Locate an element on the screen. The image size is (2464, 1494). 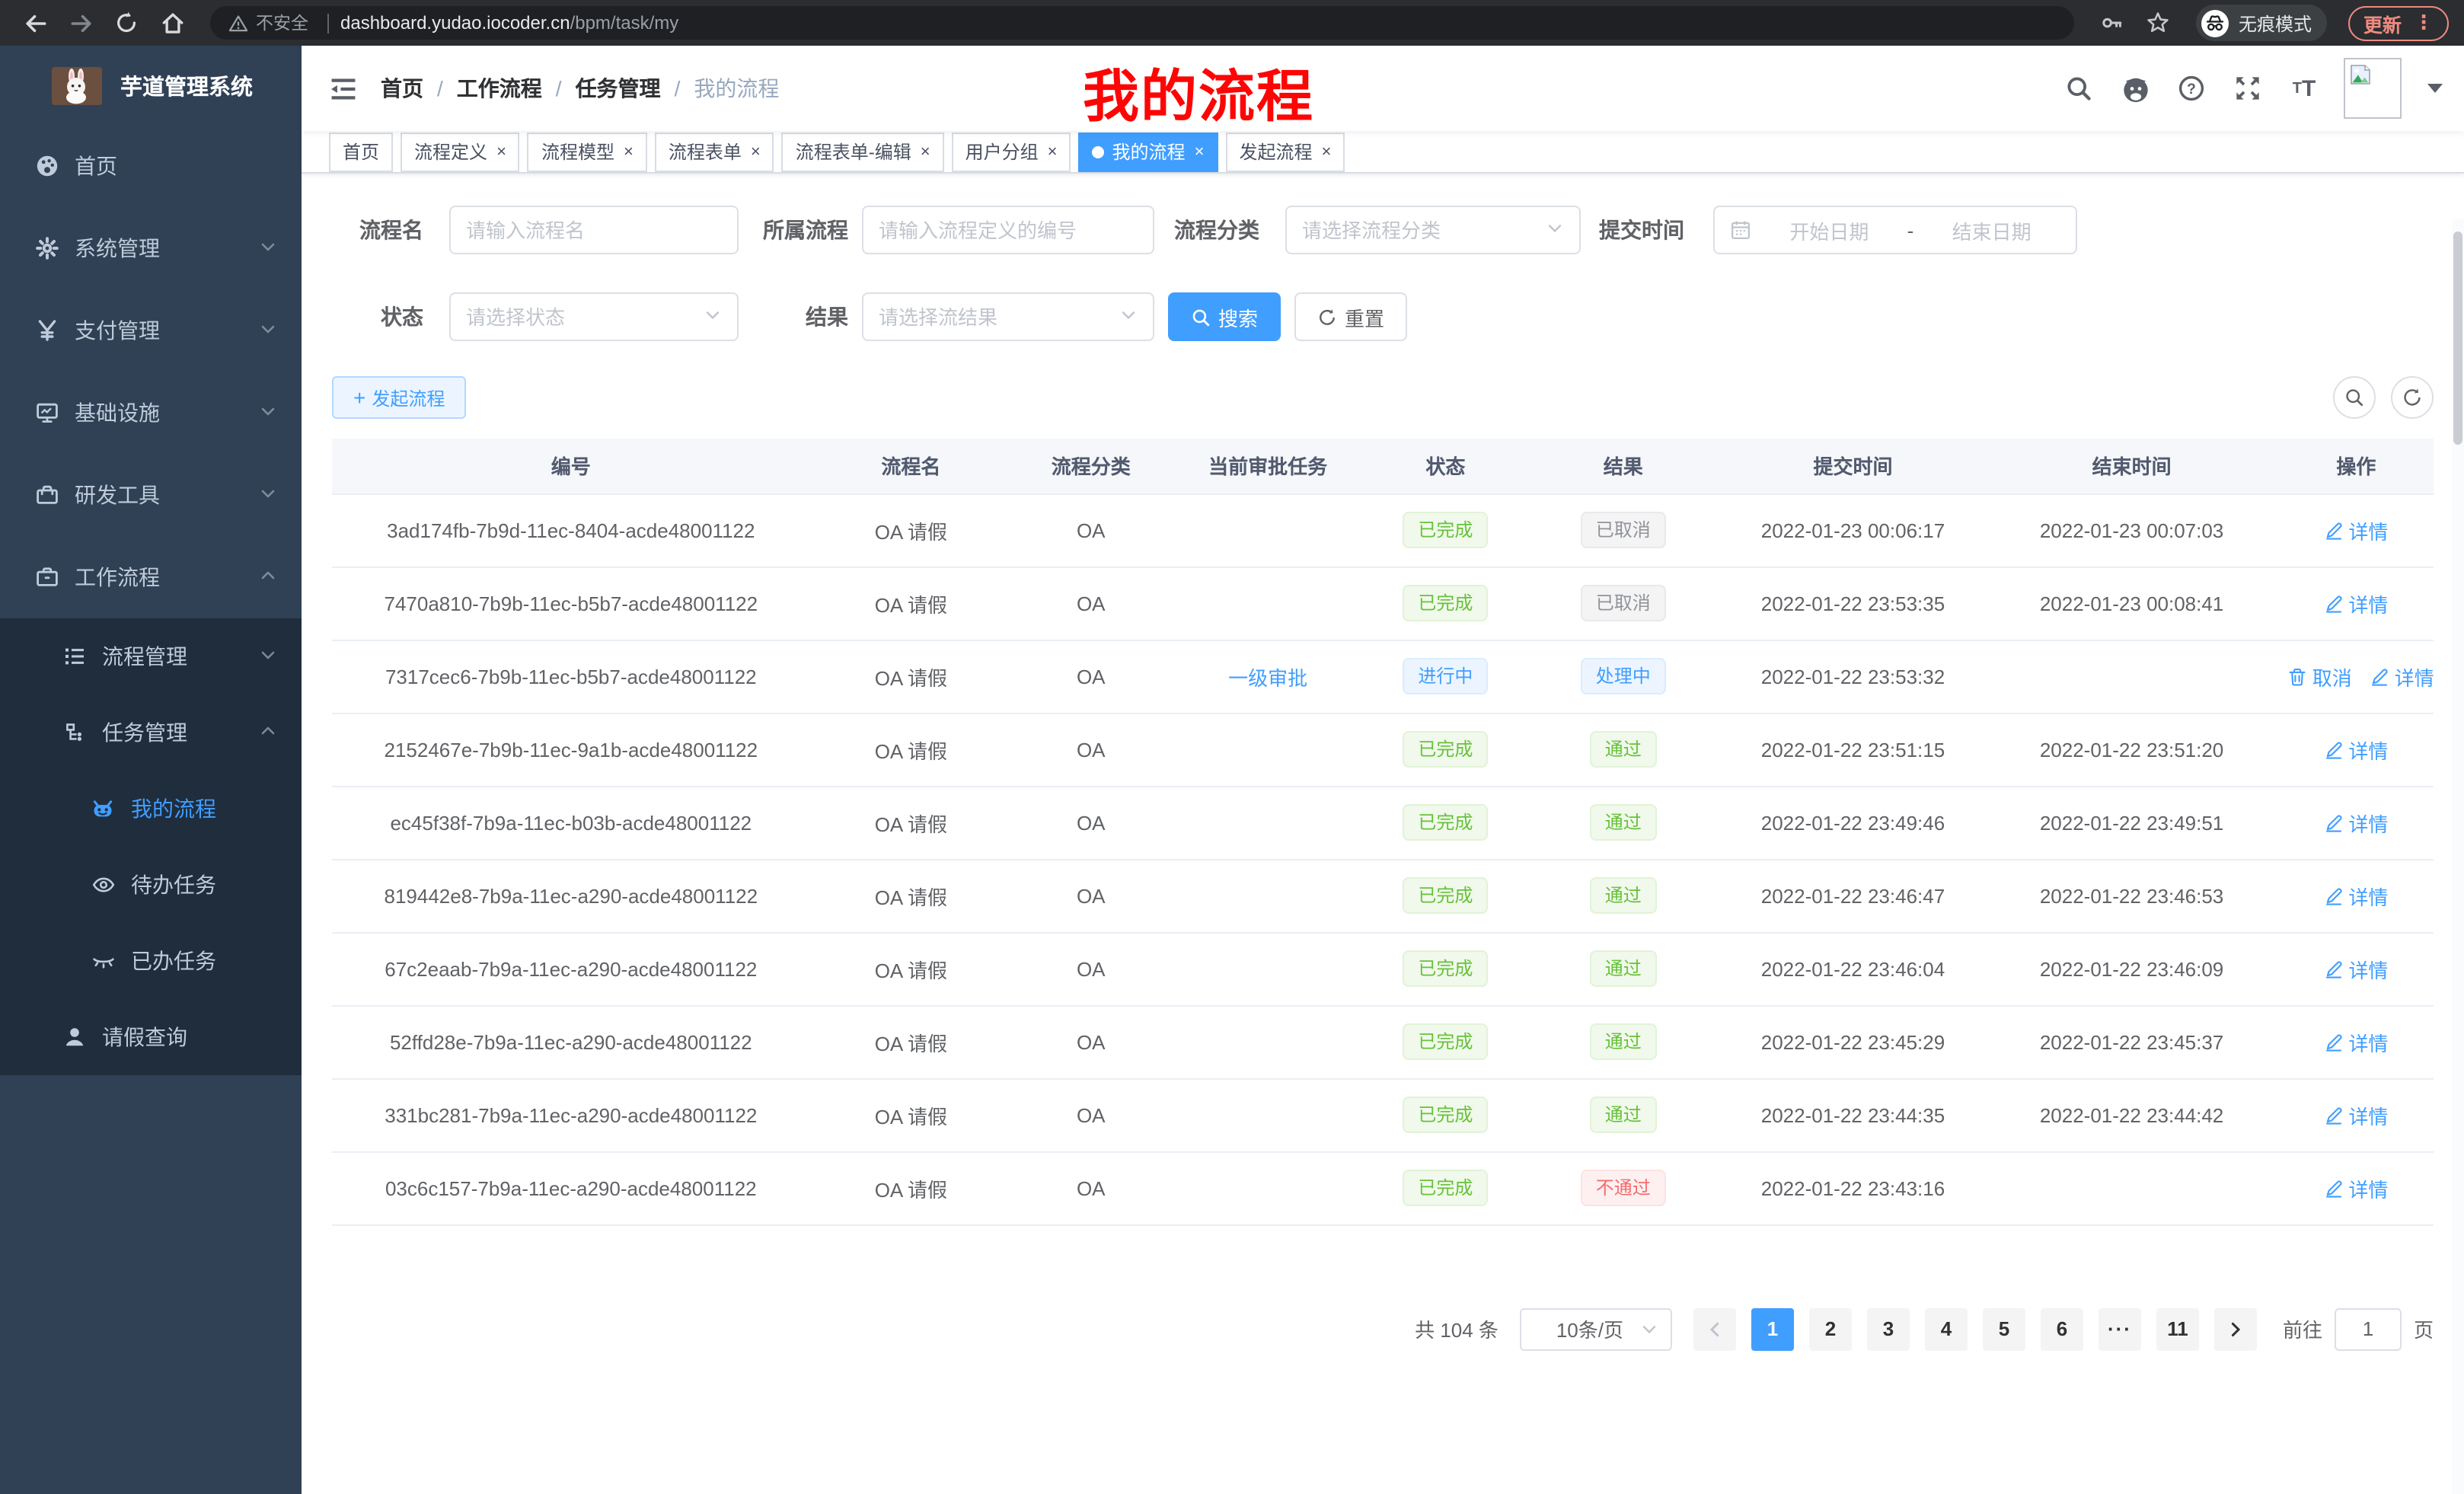
current-task-link: 一级审批 is located at coordinates (1268, 677).